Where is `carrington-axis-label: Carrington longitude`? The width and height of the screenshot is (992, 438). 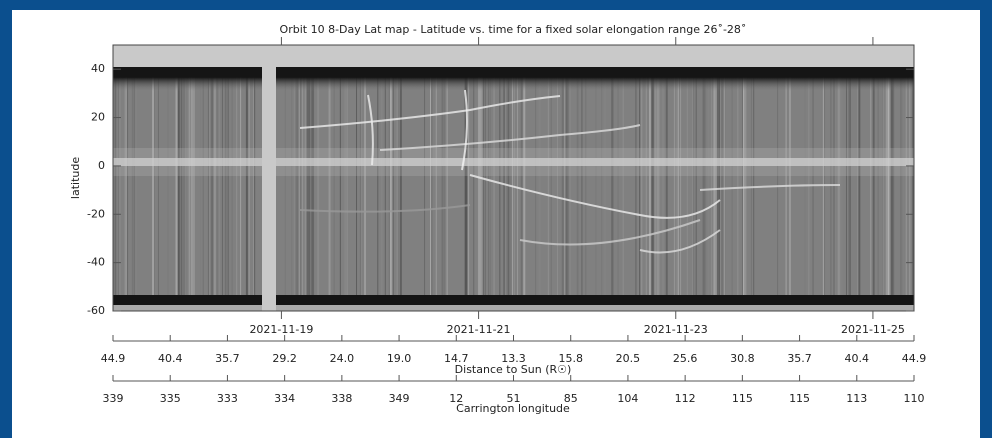 carrington-axis-label: Carrington longitude is located at coordinates (513, 408).